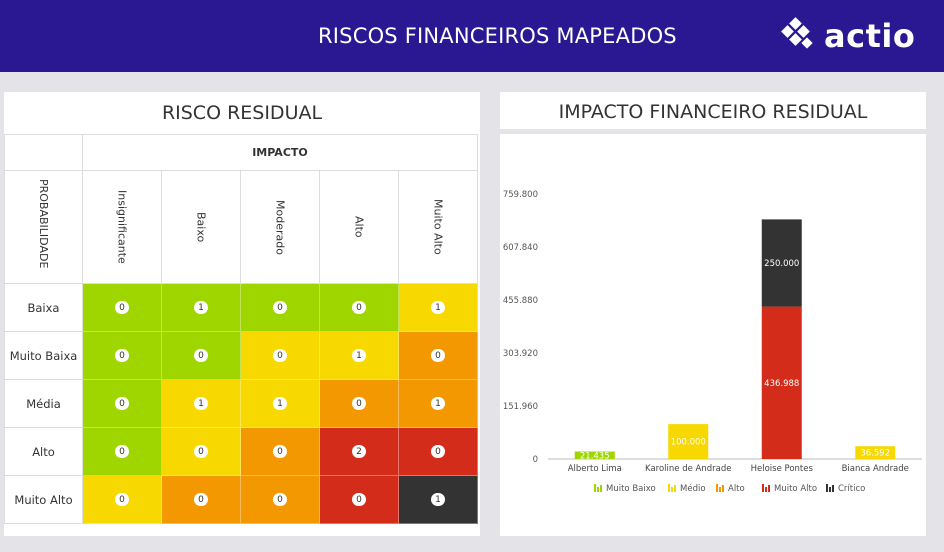 This screenshot has height=552, width=944. I want to click on y-tick-label: 455.880, so click(520, 301).